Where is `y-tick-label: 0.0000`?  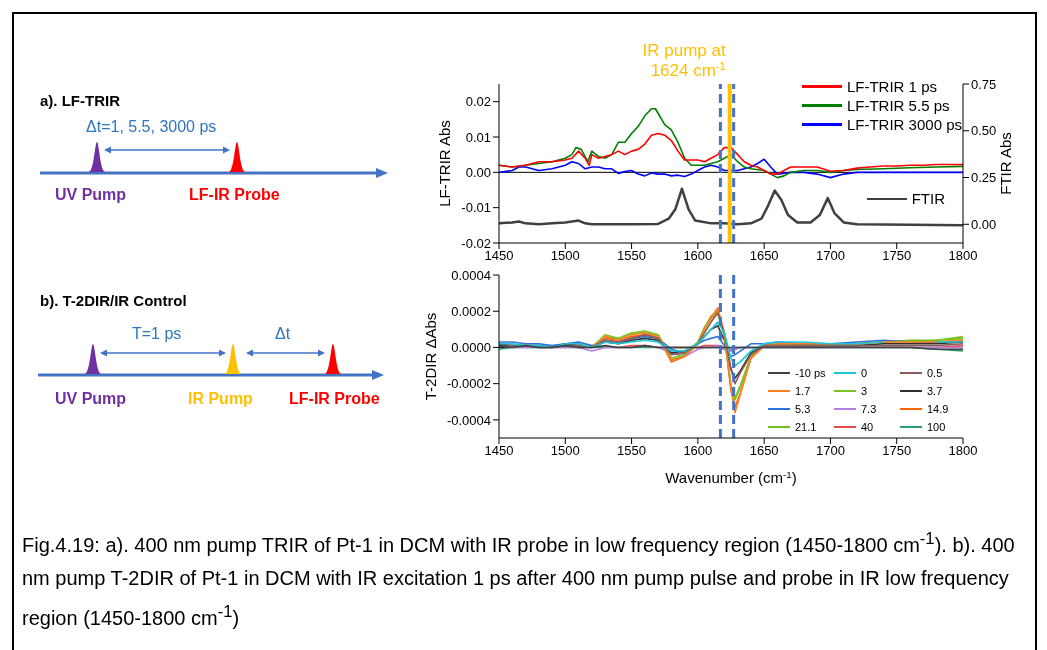 y-tick-label: 0.0000 is located at coordinates (471, 348).